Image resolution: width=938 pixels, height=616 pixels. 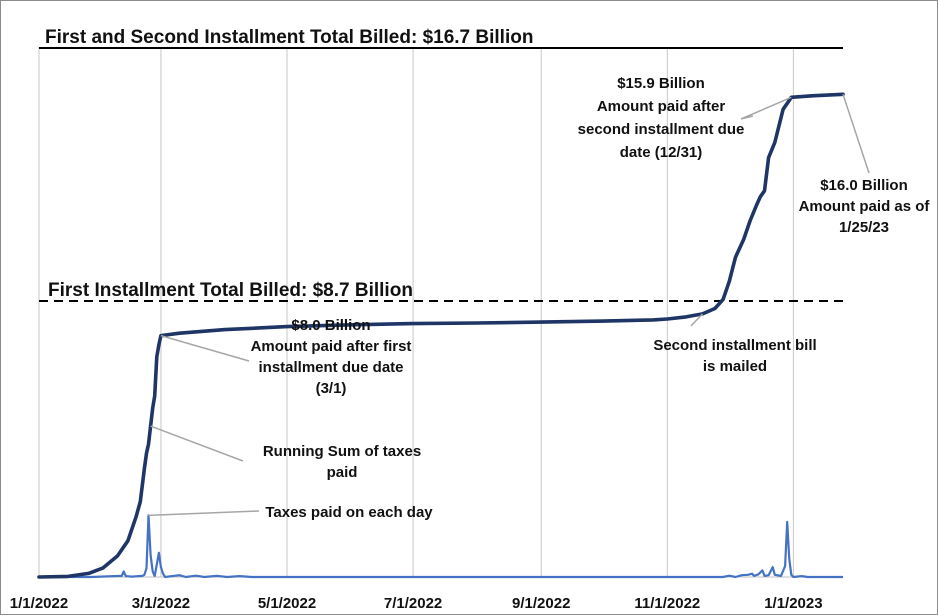 I want to click on annotation-0-line-3: (3/1), so click(x=331, y=388).